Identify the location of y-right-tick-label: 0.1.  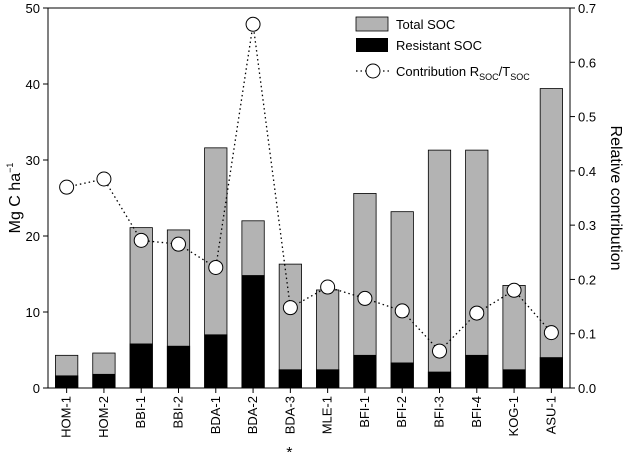
(587, 334).